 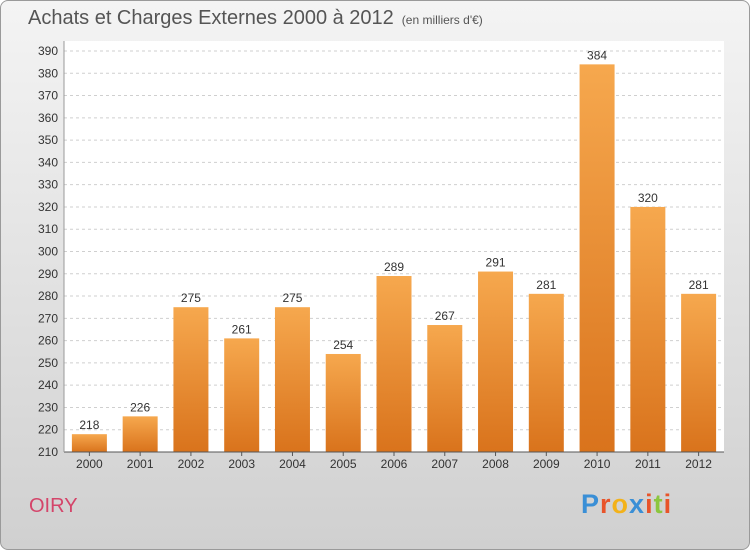 What do you see at coordinates (292, 379) in the screenshot?
I see `bar-2004` at bounding box center [292, 379].